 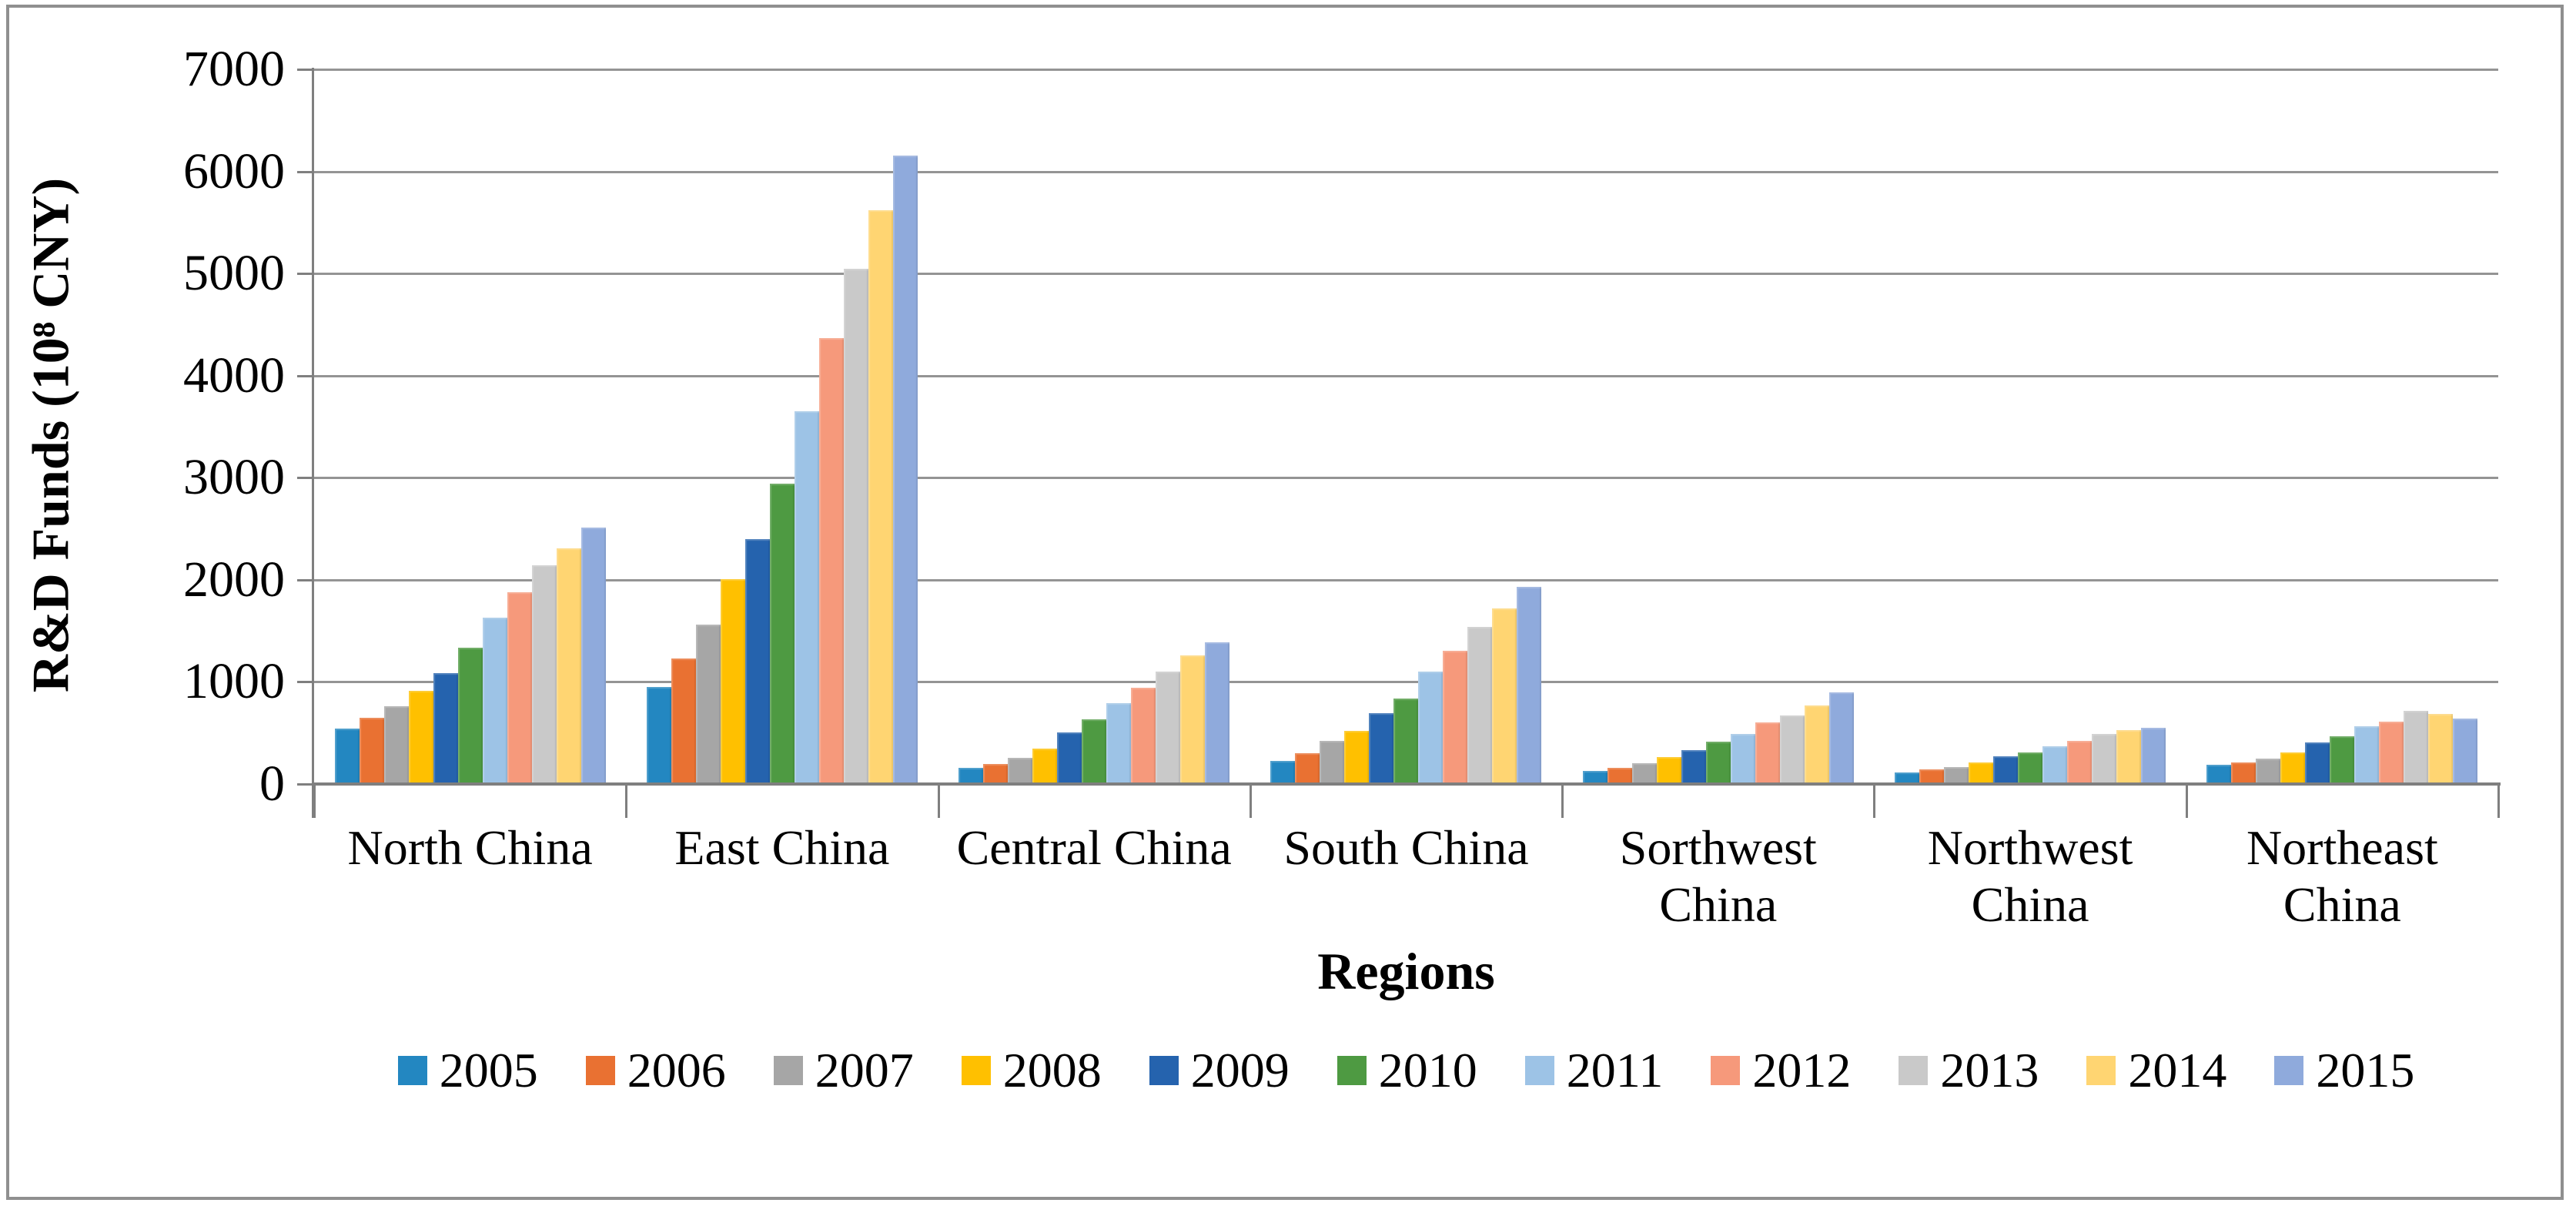 I want to click on legend-label: 2008, so click(x=1052, y=1070).